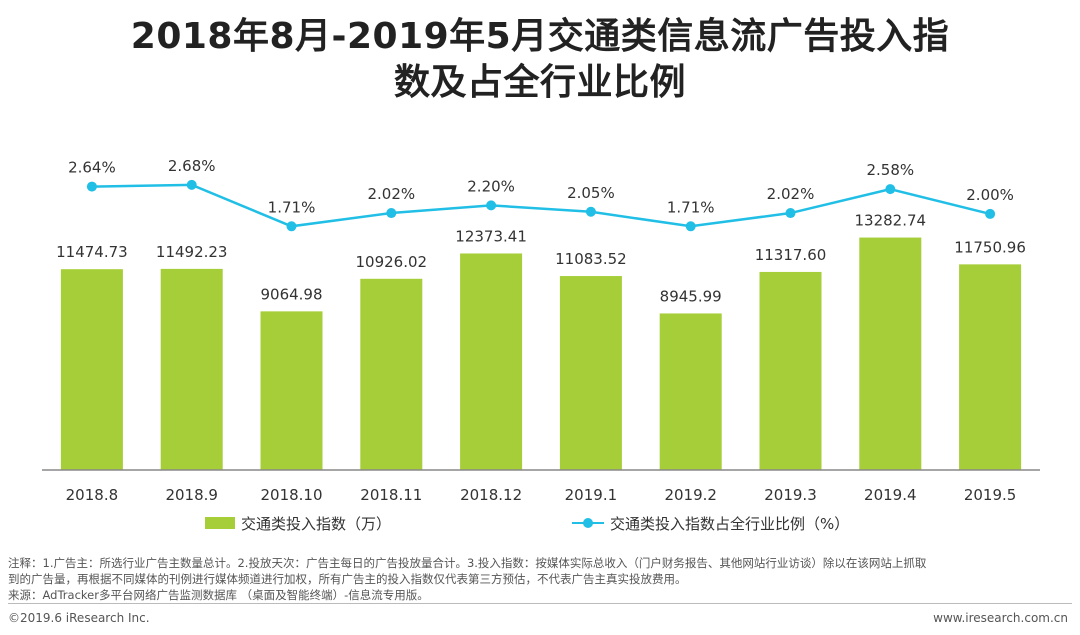 The height and width of the screenshot is (635, 1080). Describe the element at coordinates (730, 523) in the screenshot. I see `legend-line-label: 交通类投入指数占全行业比例（%）` at that location.